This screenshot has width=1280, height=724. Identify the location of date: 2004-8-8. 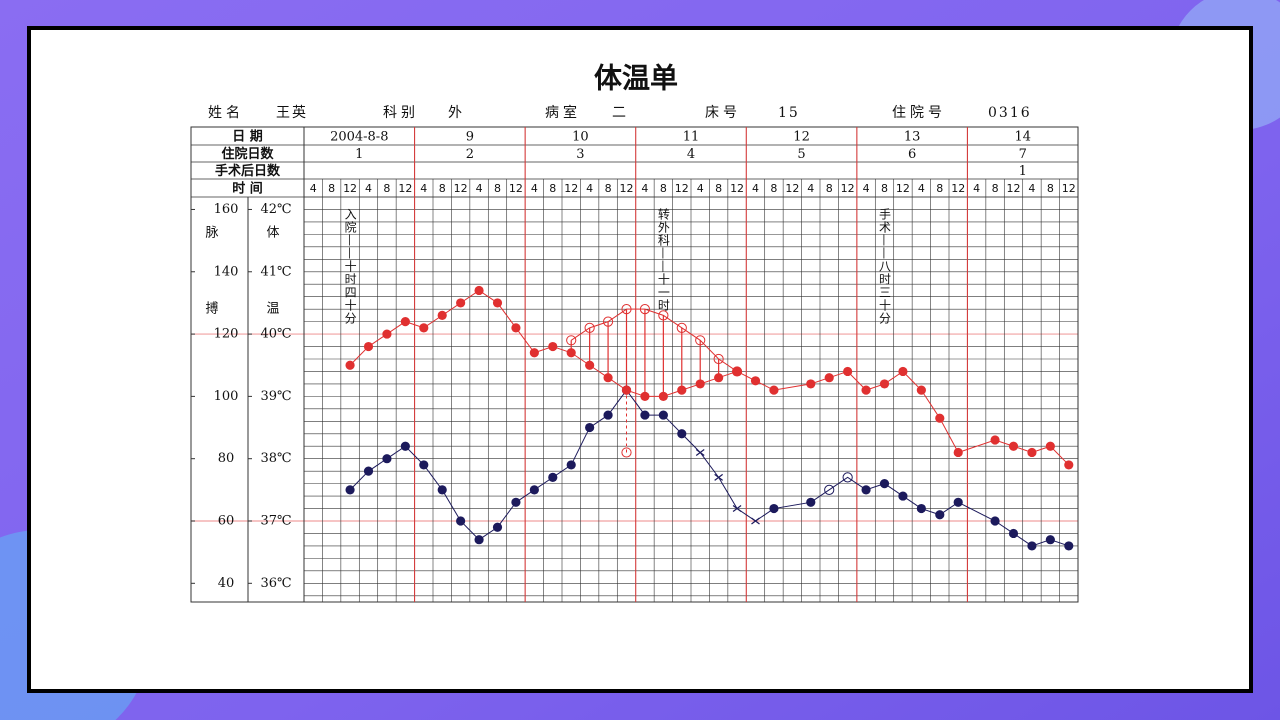
(359, 137).